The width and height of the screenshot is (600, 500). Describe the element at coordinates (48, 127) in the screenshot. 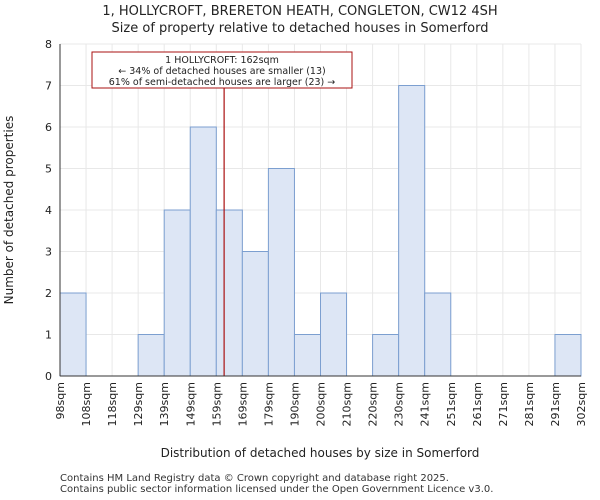

I see `y-tick-label: 6` at that location.